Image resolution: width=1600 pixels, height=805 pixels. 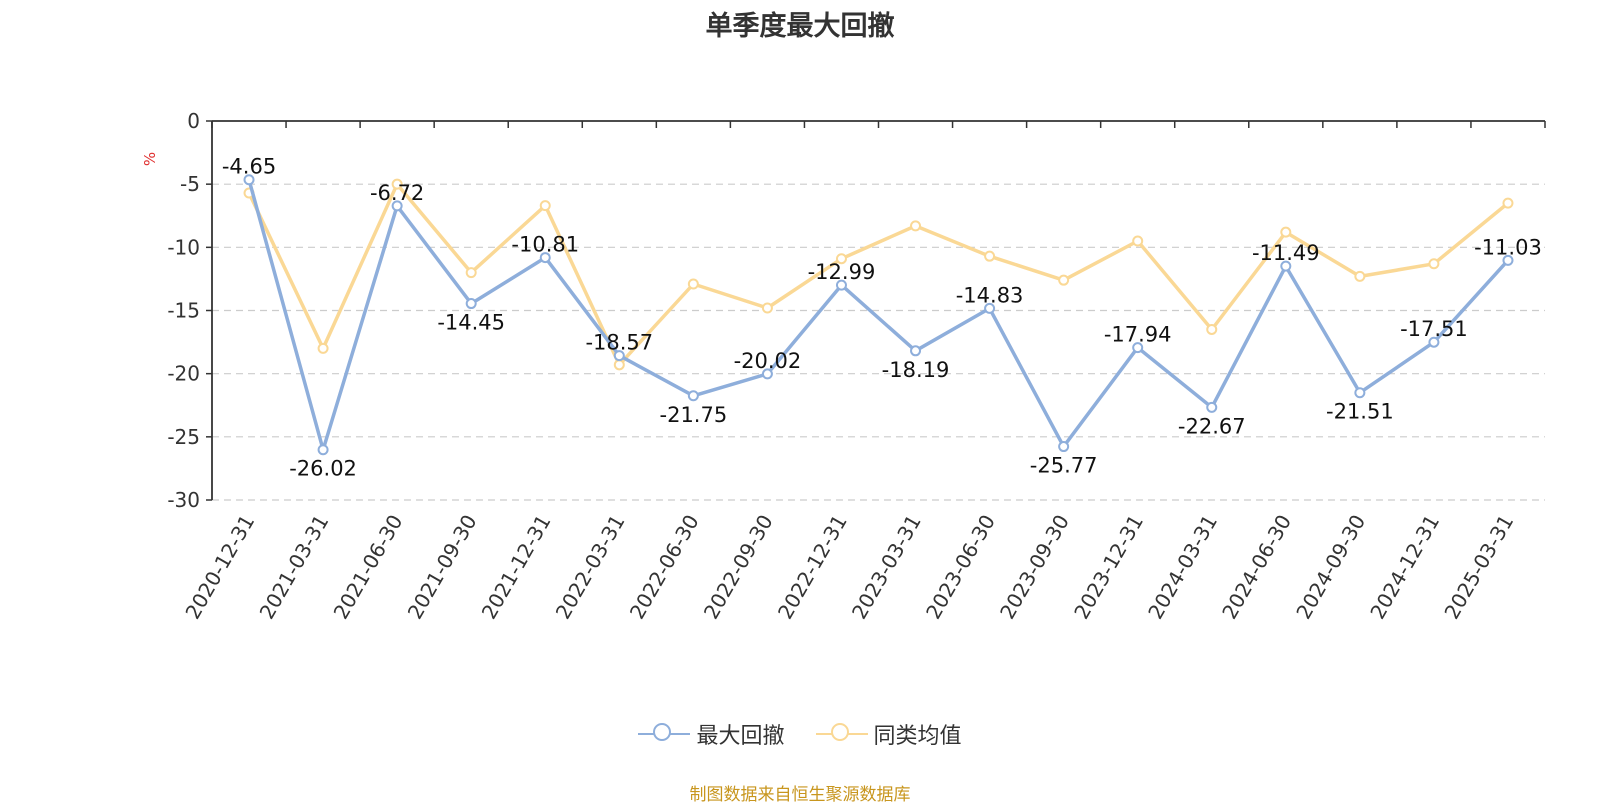 I want to click on y-tick-label: -10, so click(x=183, y=247).